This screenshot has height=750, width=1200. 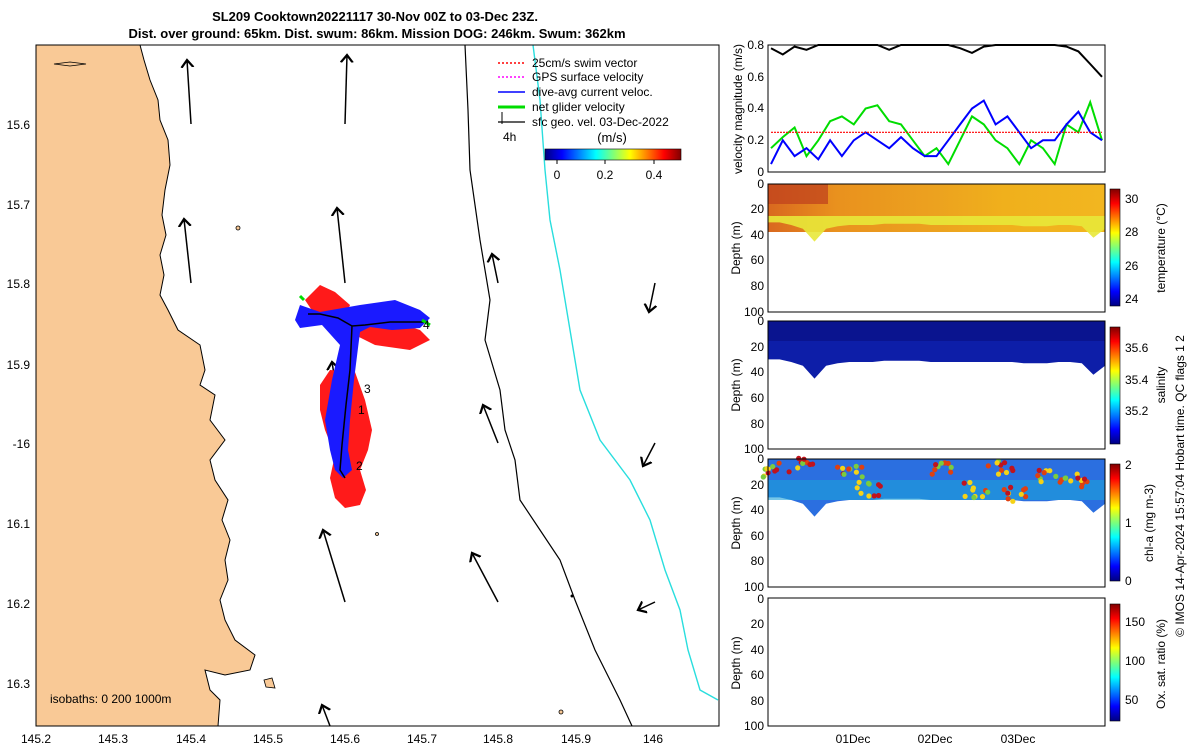 What do you see at coordinates (936, 490) in the screenshot?
I see `chla-mid-layer` at bounding box center [936, 490].